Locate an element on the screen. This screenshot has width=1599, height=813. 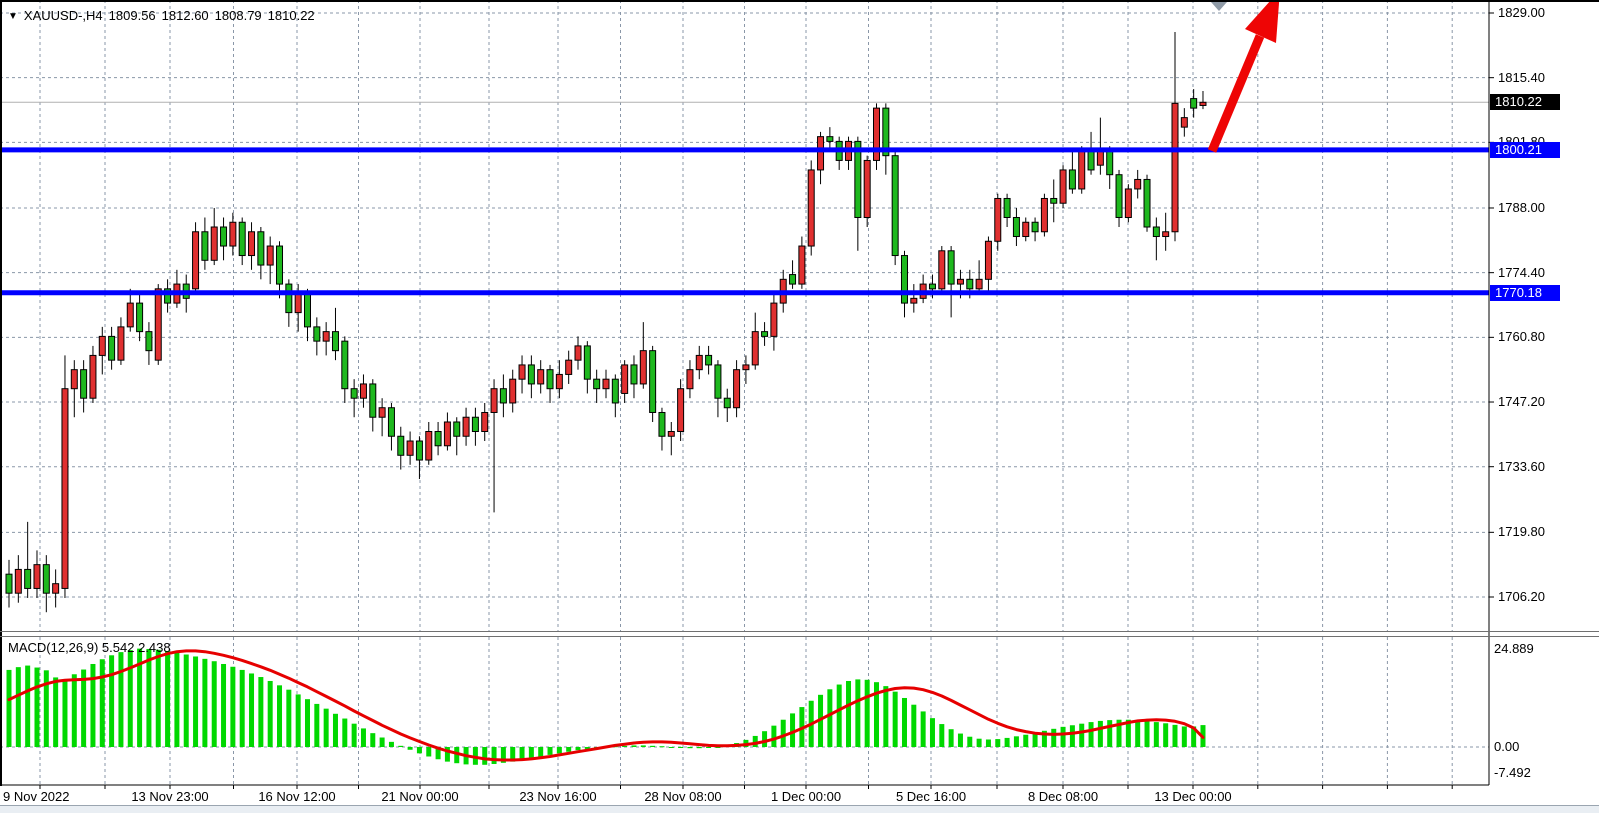
chart-title: ▼ XAUUSD-,H4 1809.56 1812.60 1808.79 1810.22 is located at coordinates (164, 15).